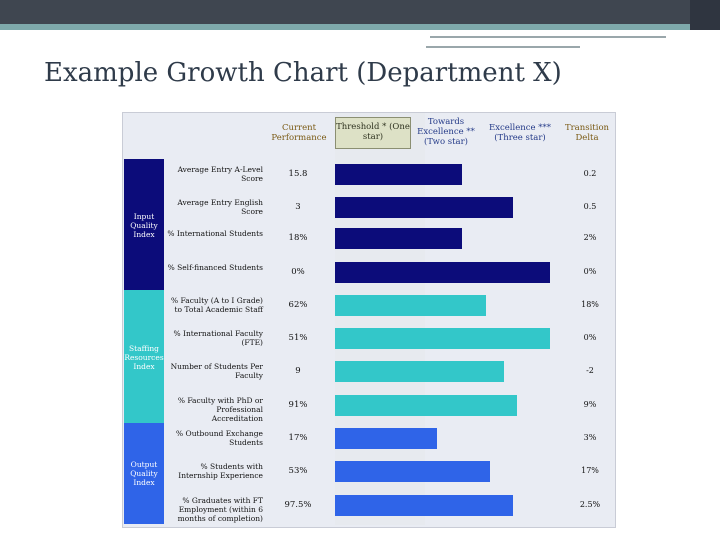  Describe the element at coordinates (298, 338) in the screenshot. I see `current-value: 51%` at that location.